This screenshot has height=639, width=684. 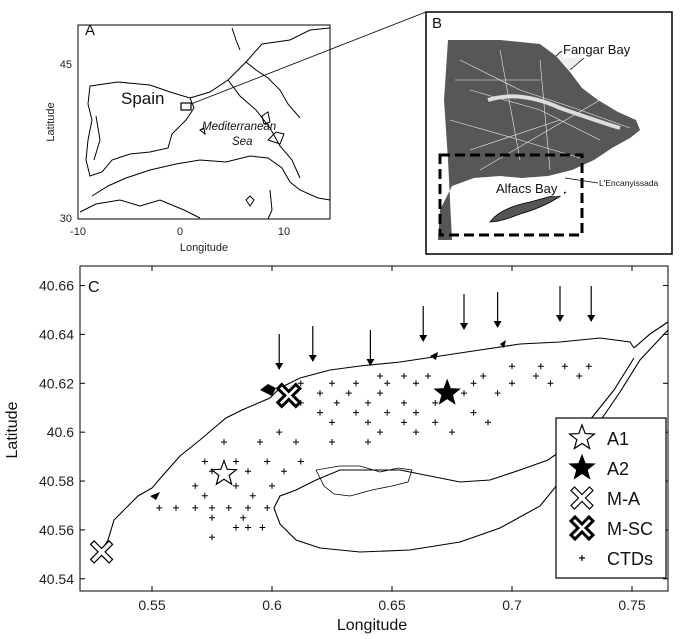 What do you see at coordinates (623, 499) in the screenshot?
I see `legend-label: M-A` at bounding box center [623, 499].